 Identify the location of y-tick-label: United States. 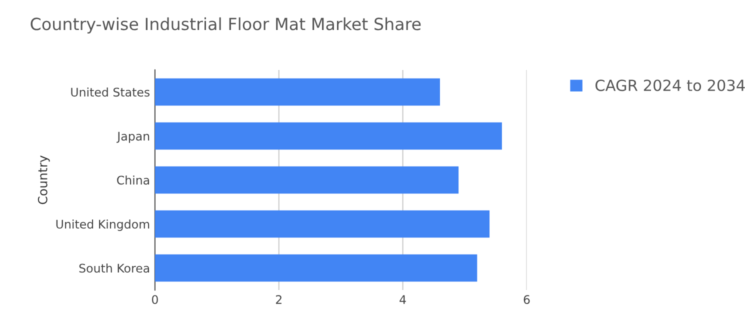
(110, 92).